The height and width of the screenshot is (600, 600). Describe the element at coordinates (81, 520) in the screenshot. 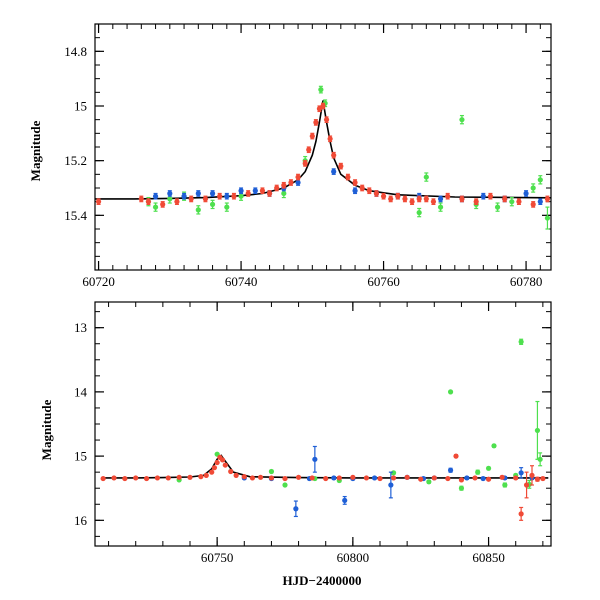

I see `y-tick-label: 16` at that location.